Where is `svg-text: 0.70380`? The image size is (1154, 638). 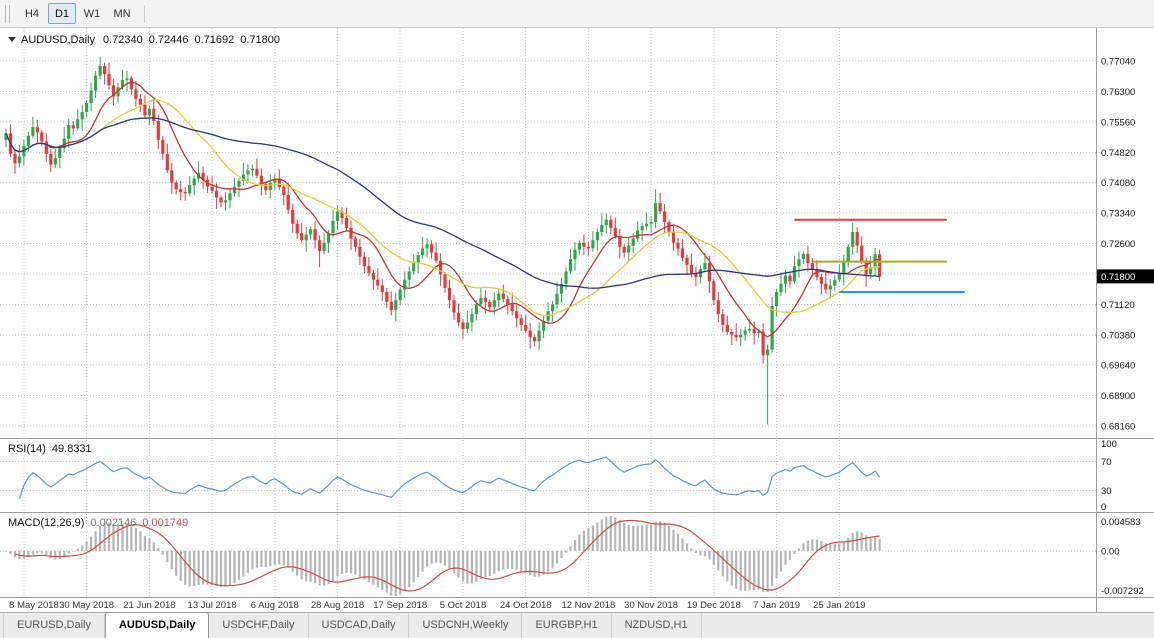
svg-text: 0.70380 is located at coordinates (1118, 335).